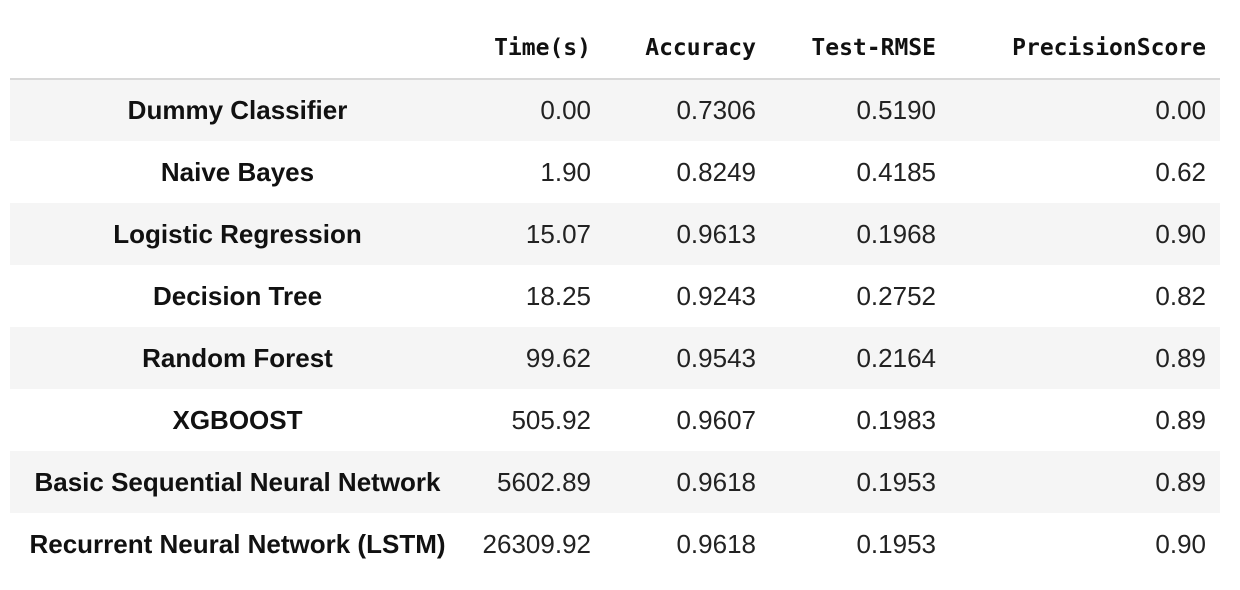 The width and height of the screenshot is (1240, 590). What do you see at coordinates (896, 171) in the screenshot?
I see `cell-test-rmse: 0.4185` at bounding box center [896, 171].